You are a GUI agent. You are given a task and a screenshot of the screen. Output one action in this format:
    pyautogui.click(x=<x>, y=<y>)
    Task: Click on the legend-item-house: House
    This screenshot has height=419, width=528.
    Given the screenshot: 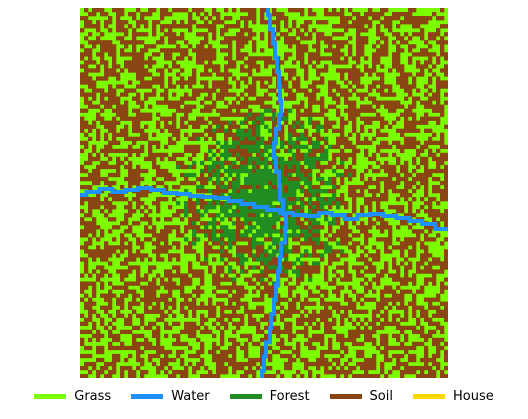 What is the action you would take?
    pyautogui.click(x=453, y=396)
    